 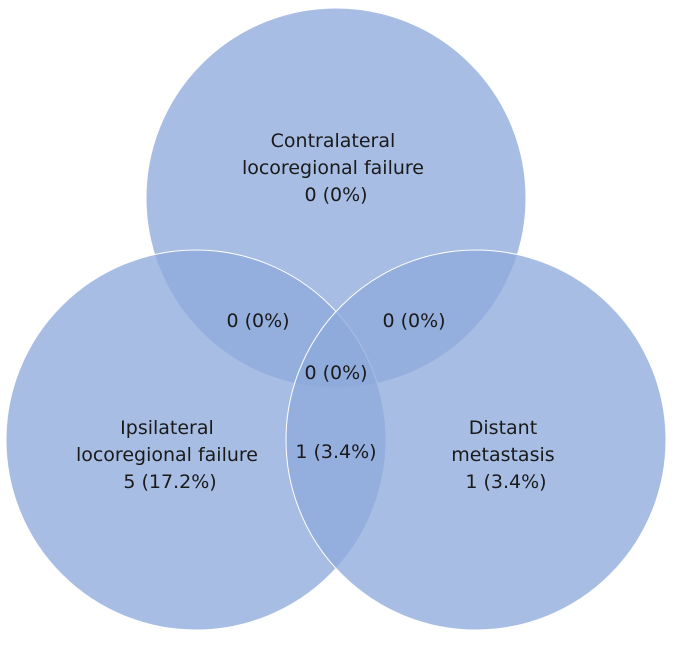 I want to click on intersection-contralateral-distant: 0 (0%), so click(x=413, y=321).